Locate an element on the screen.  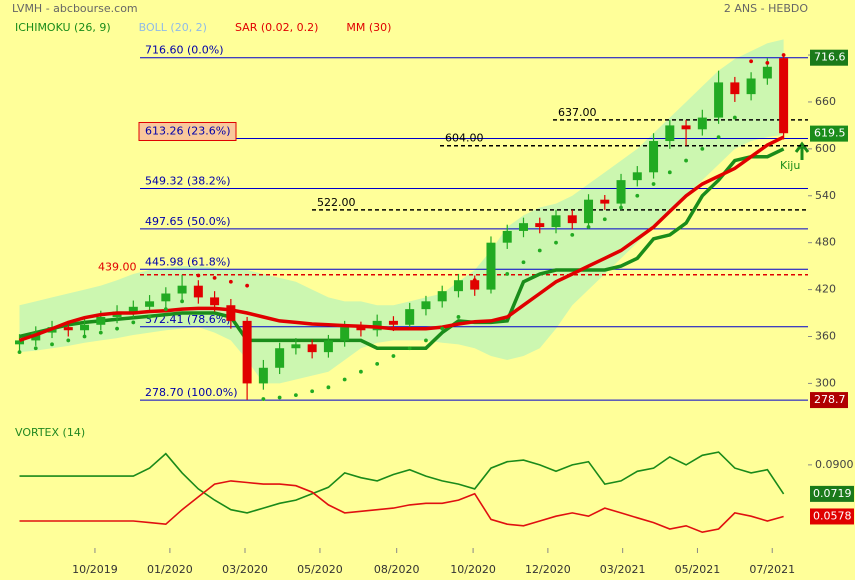
arrow is located at coordinates (802, 150).